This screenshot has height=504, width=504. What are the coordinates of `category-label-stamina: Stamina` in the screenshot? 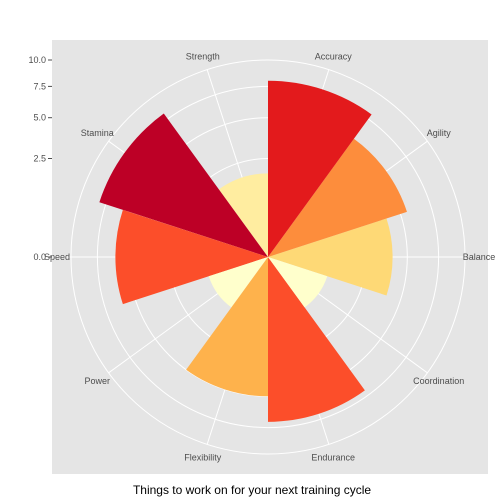 It's located at (97, 133).